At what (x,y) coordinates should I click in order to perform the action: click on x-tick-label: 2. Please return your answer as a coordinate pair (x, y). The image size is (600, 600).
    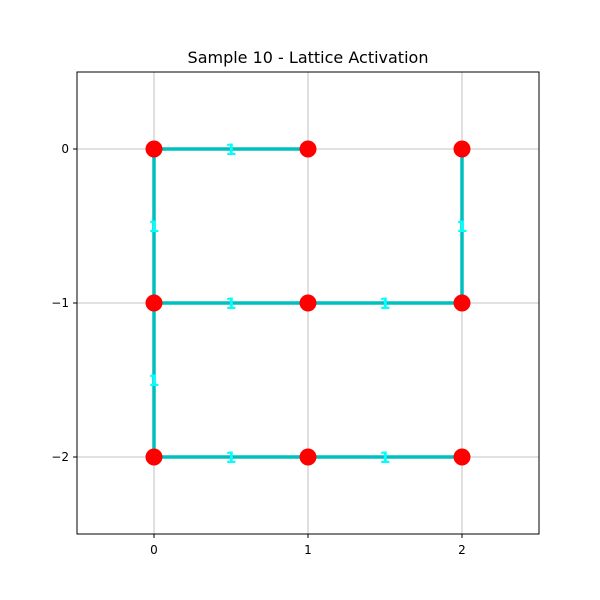
    Looking at the image, I should click on (462, 550).